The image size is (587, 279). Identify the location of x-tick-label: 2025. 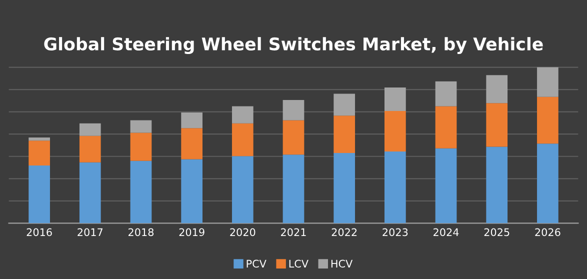
(497, 232).